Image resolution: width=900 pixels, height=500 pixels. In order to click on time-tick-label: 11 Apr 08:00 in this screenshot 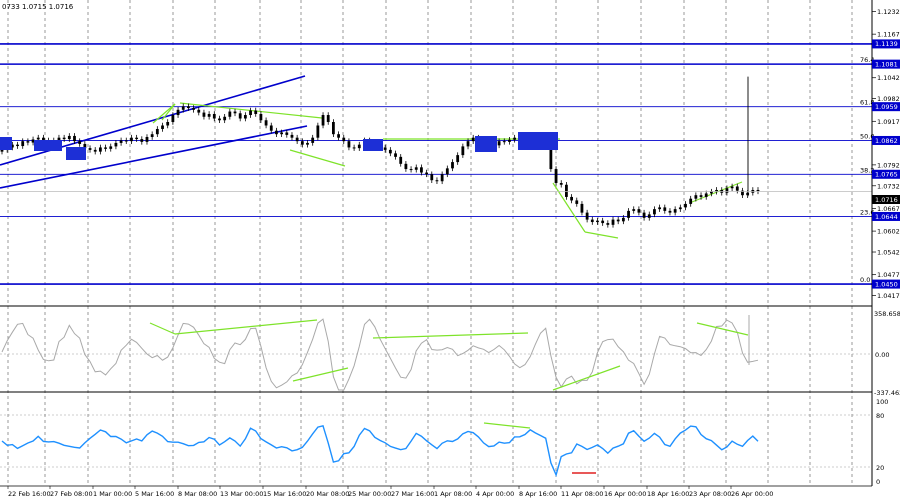, I will do `click(582, 494)`.